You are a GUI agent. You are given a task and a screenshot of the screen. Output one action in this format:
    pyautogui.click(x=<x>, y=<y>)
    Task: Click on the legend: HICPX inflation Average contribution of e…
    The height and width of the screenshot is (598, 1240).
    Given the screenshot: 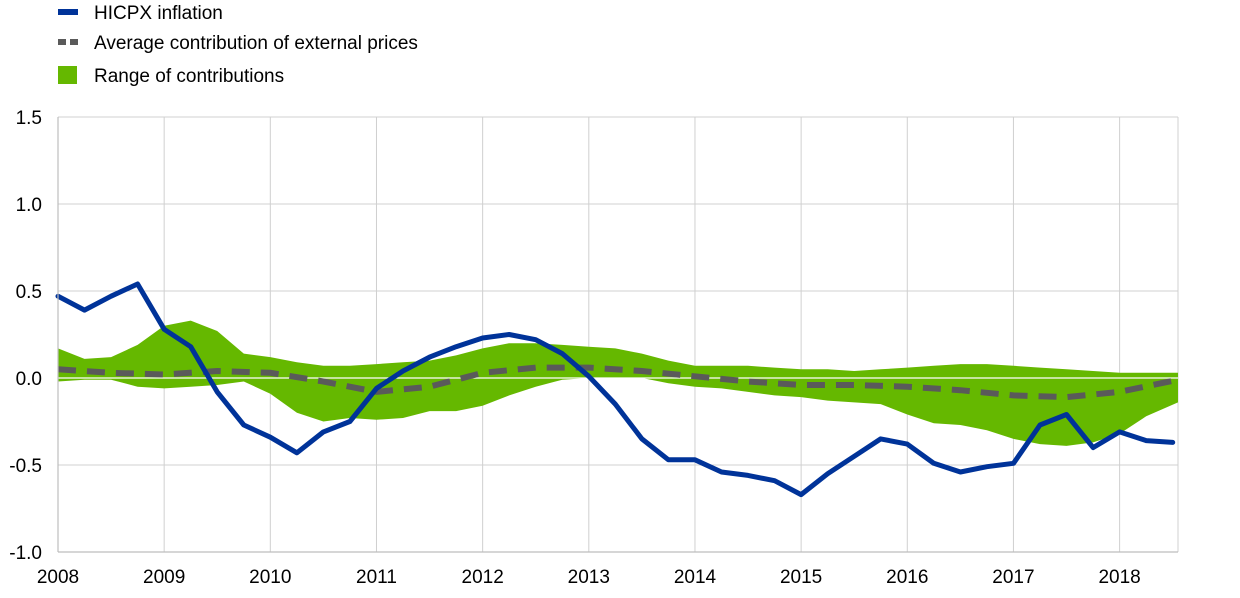 What is the action you would take?
    pyautogui.click(x=238, y=45)
    